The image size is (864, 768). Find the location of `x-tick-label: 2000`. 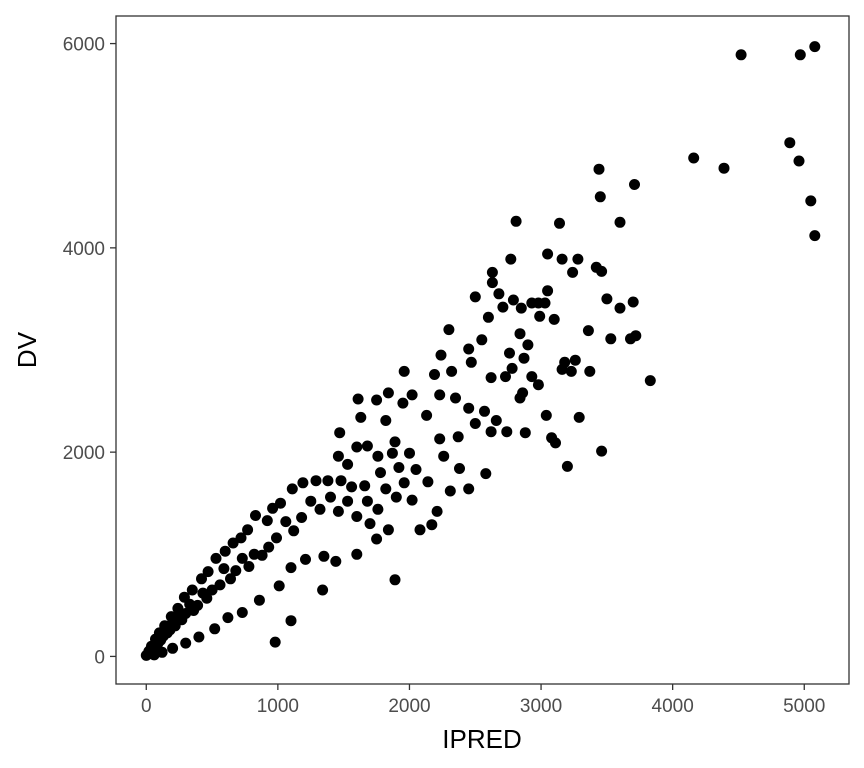

x-tick-label: 2000 is located at coordinates (409, 706).